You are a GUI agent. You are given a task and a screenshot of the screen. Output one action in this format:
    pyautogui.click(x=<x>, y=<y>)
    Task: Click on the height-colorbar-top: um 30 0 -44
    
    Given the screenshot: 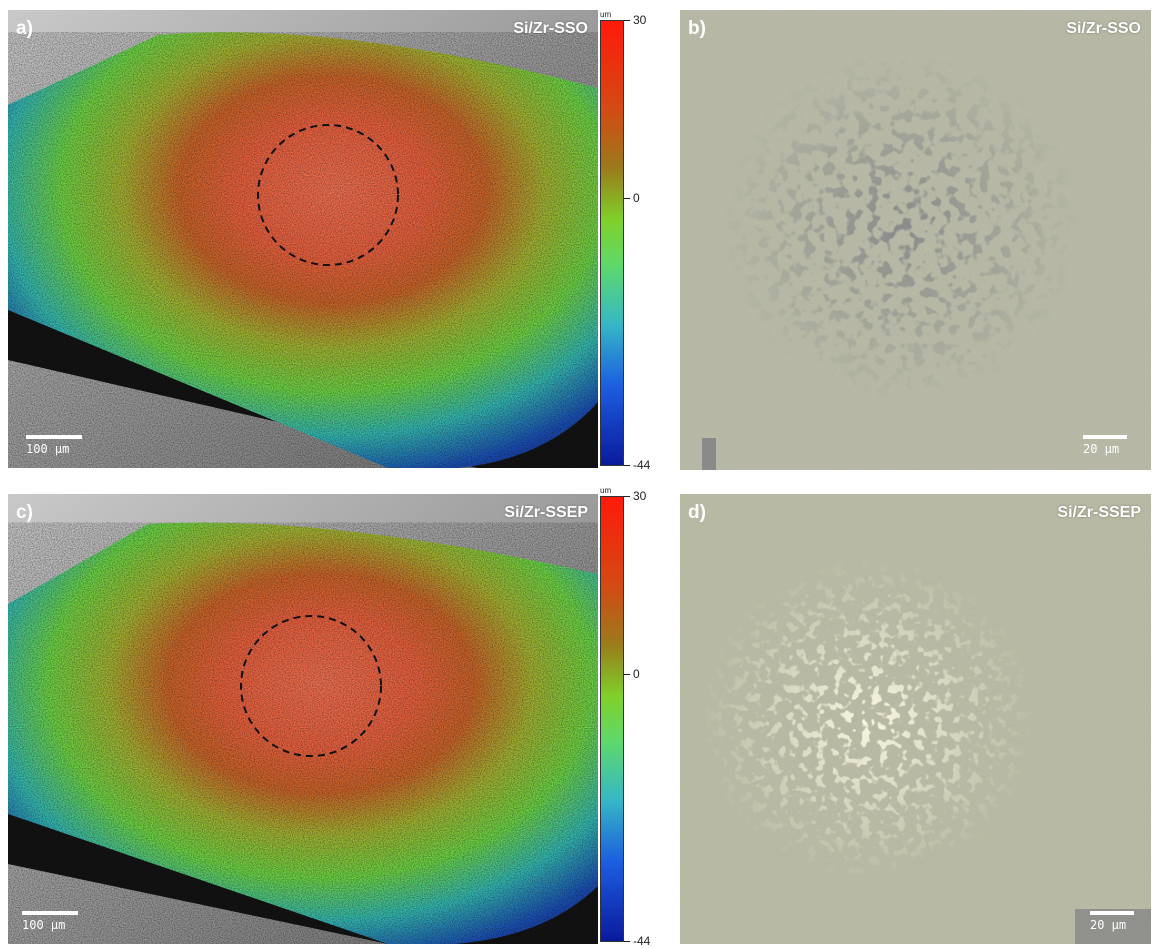 What is the action you would take?
    pyautogui.click(x=630, y=241)
    